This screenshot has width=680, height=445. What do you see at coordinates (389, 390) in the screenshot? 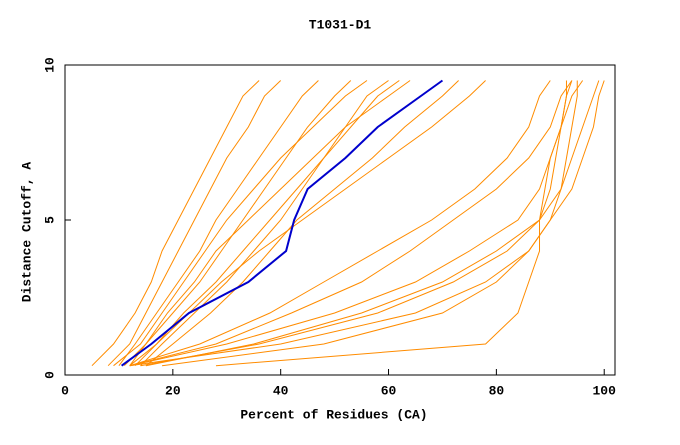
I see `x-tick-label: 60` at bounding box center [389, 390].